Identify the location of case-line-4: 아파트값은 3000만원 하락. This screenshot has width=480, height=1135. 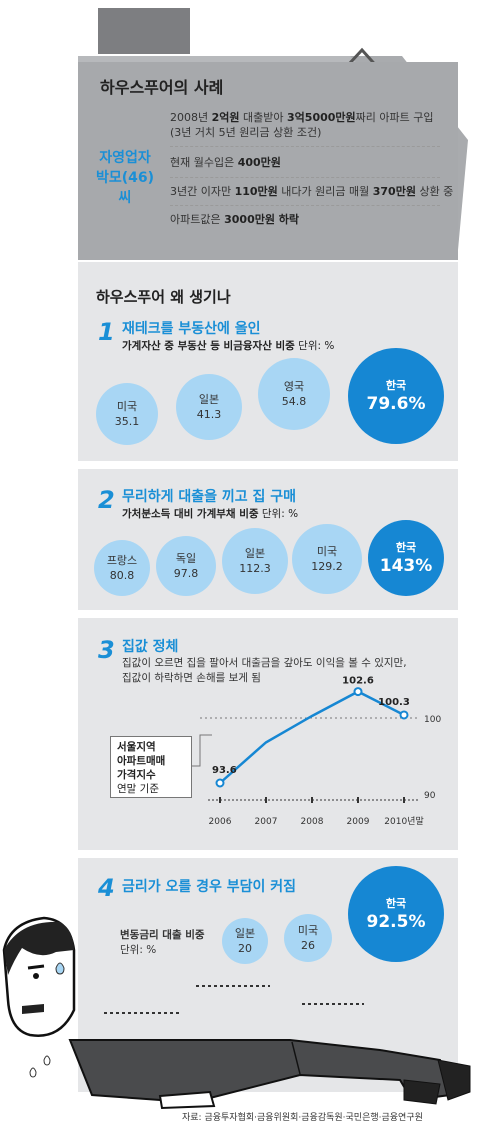
(235, 219).